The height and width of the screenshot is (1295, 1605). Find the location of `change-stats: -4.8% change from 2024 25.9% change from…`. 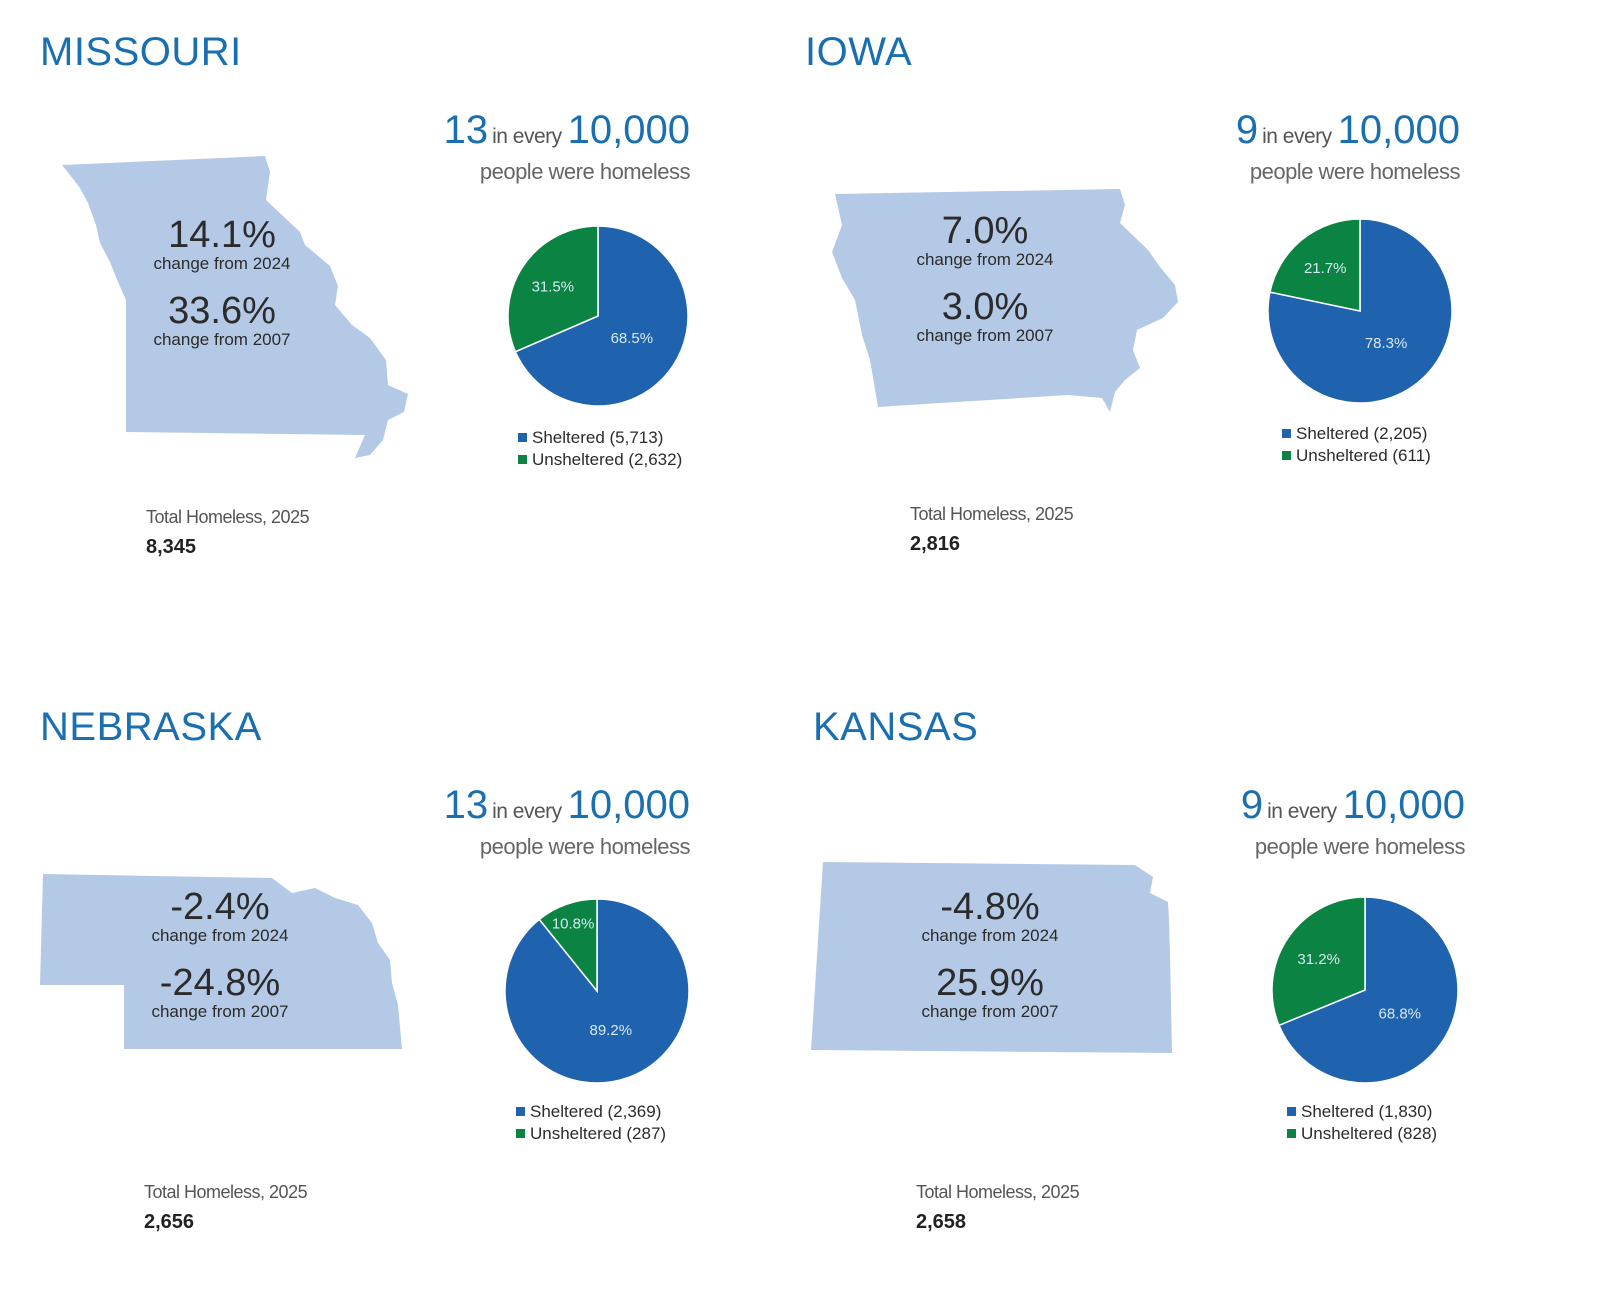

change-stats: -4.8% change from 2024 25.9% change from… is located at coordinates (990, 963).